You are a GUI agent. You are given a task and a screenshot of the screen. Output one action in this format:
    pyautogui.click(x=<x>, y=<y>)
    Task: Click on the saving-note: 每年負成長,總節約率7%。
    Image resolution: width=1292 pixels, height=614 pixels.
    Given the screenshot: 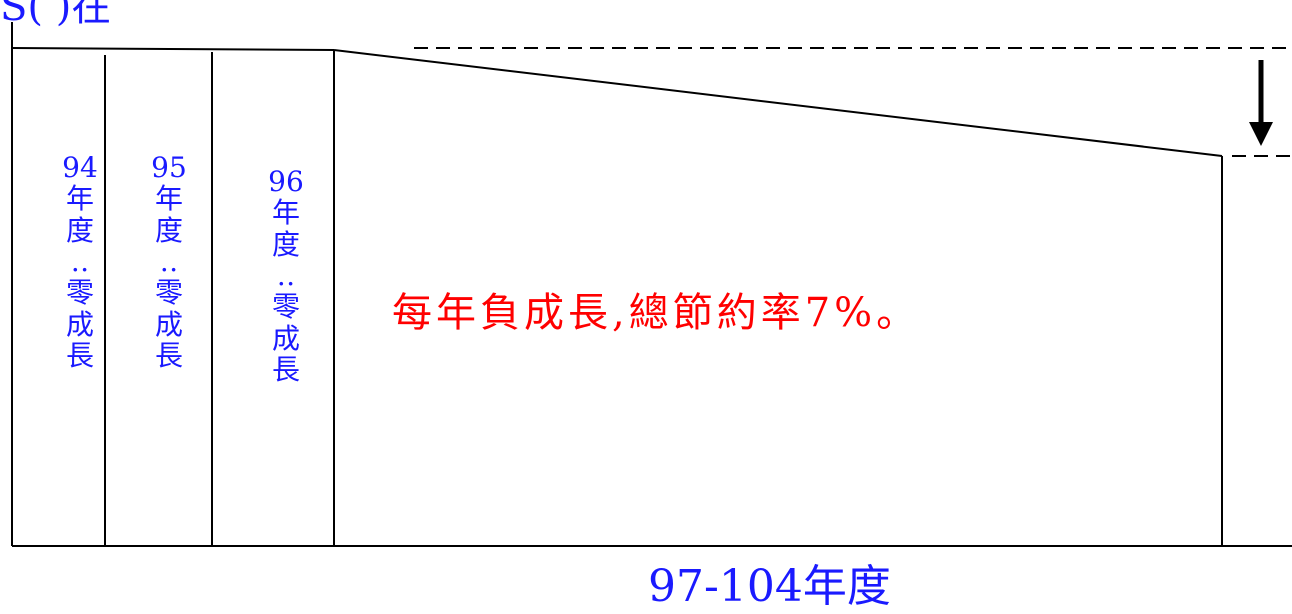 What is the action you would take?
    pyautogui.click(x=656, y=313)
    